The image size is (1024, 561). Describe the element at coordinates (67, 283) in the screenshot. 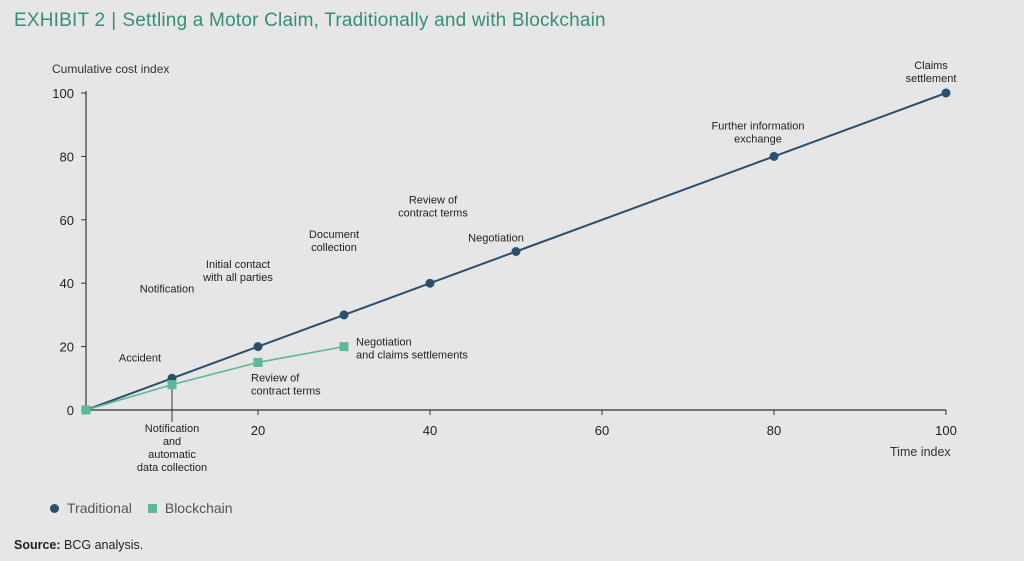

I see `y-tick-label: 40` at that location.